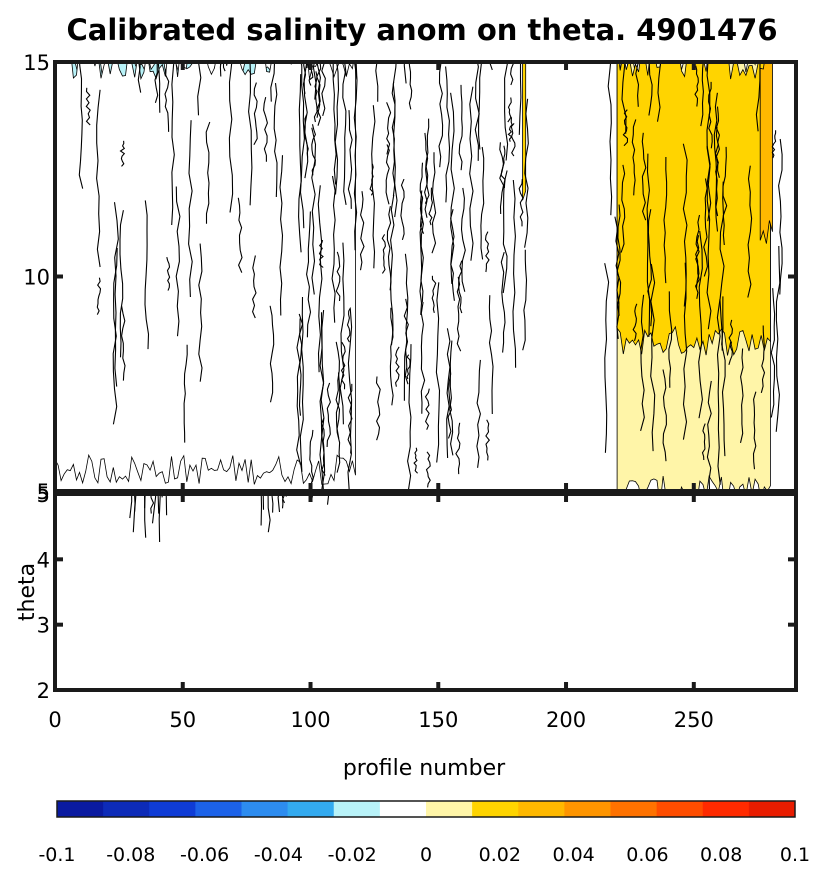 The image size is (824, 869). I want to click on y-tick-label: 10, so click(36, 278).